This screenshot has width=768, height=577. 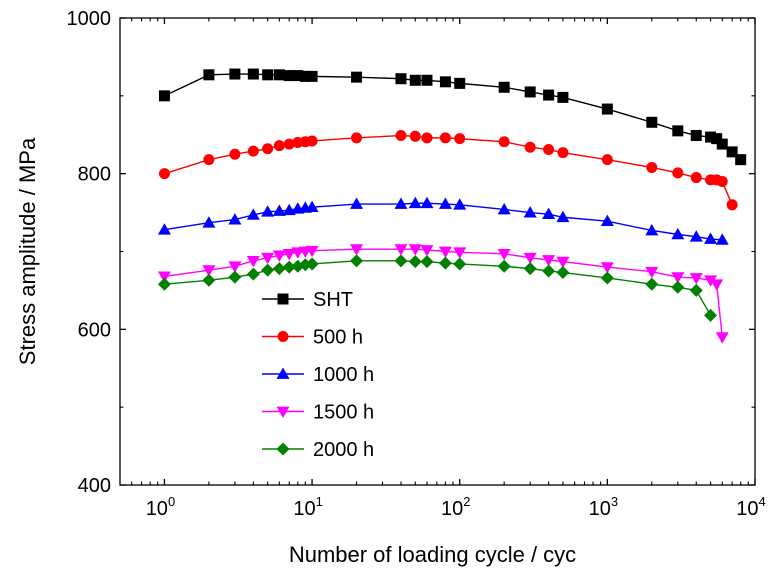 I want to click on legend-item: SHT, so click(x=307, y=300).